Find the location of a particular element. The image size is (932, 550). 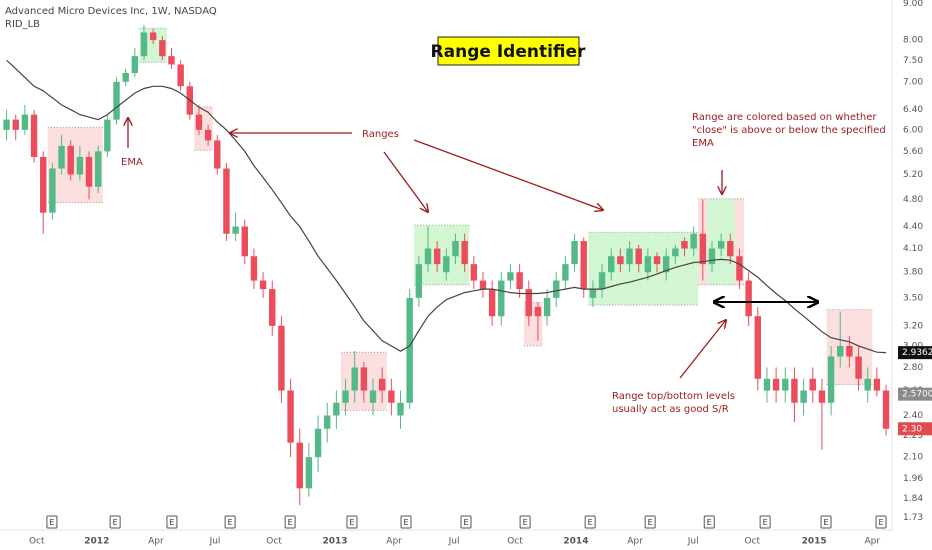

y-tick-label: 3.20 is located at coordinates (913, 326).